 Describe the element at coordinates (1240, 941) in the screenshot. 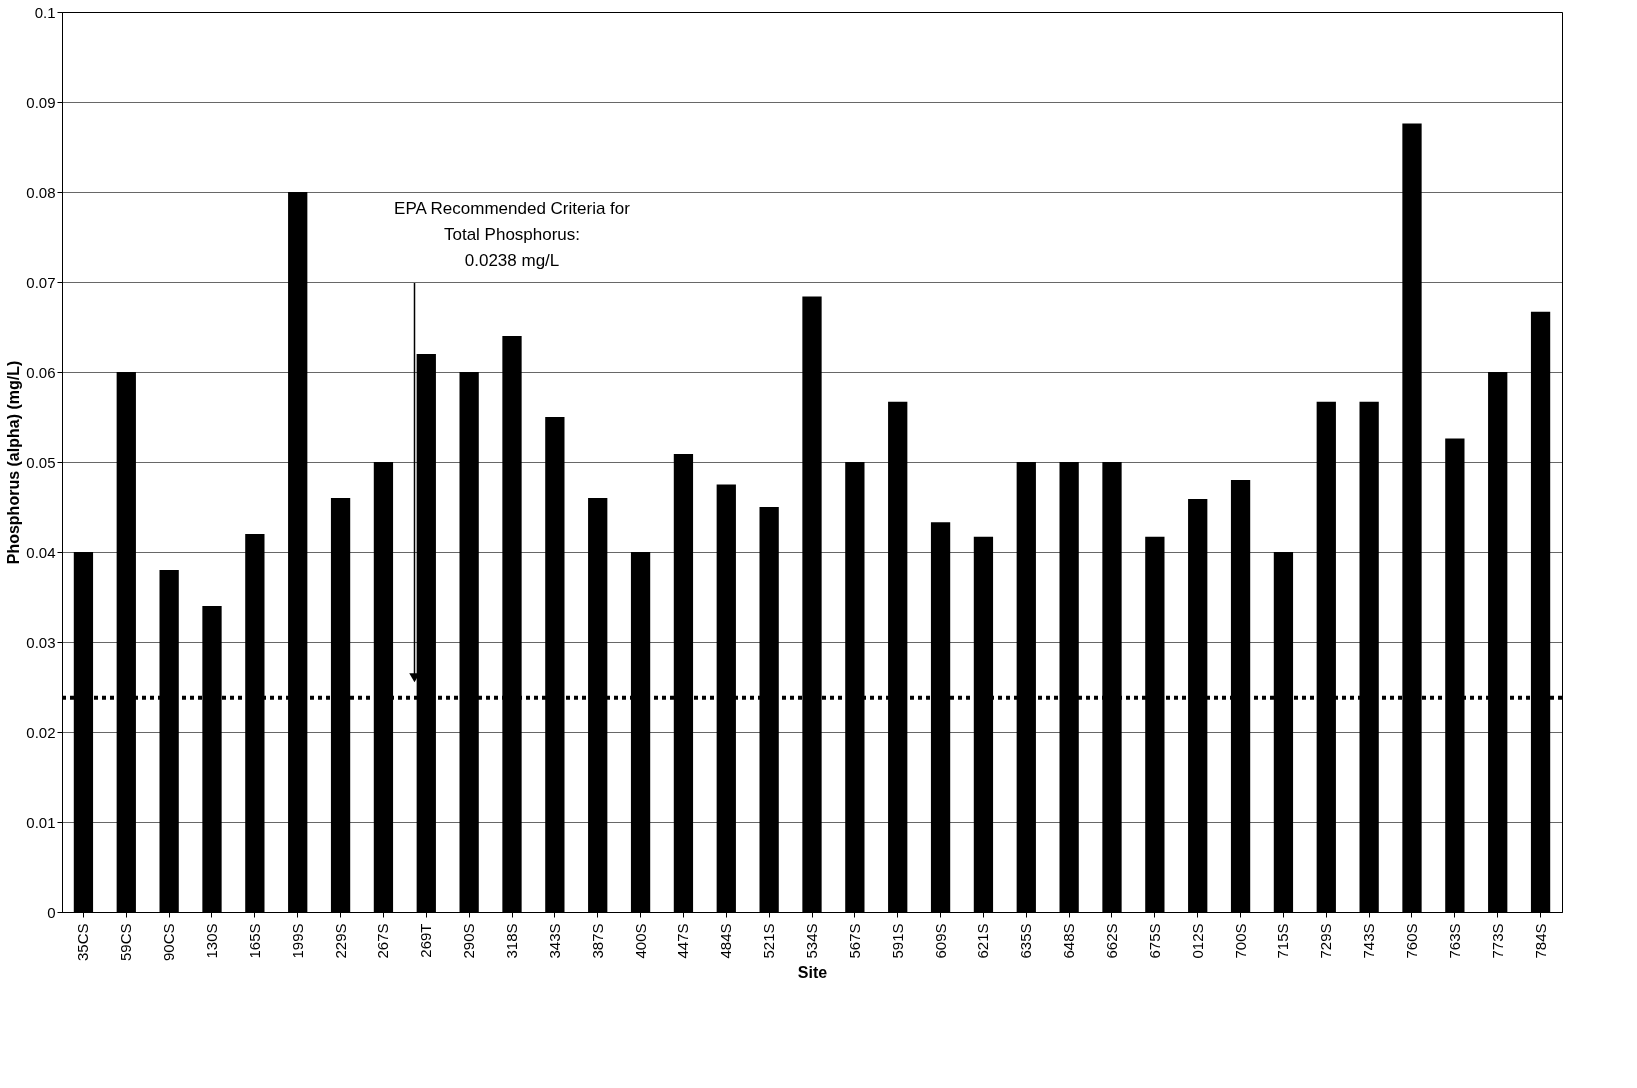

I see `x-tick-label: 700S` at that location.